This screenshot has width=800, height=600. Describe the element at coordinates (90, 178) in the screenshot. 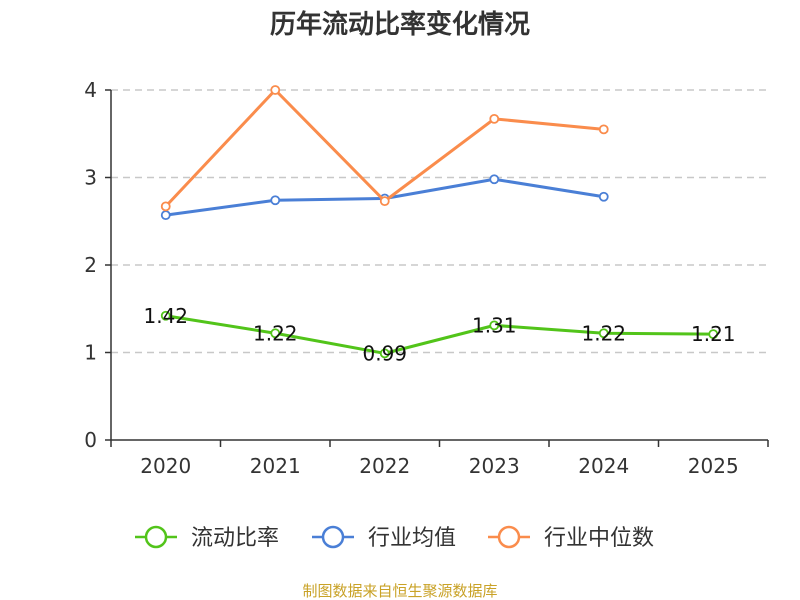

I see `y-tick-label-3: 3` at that location.